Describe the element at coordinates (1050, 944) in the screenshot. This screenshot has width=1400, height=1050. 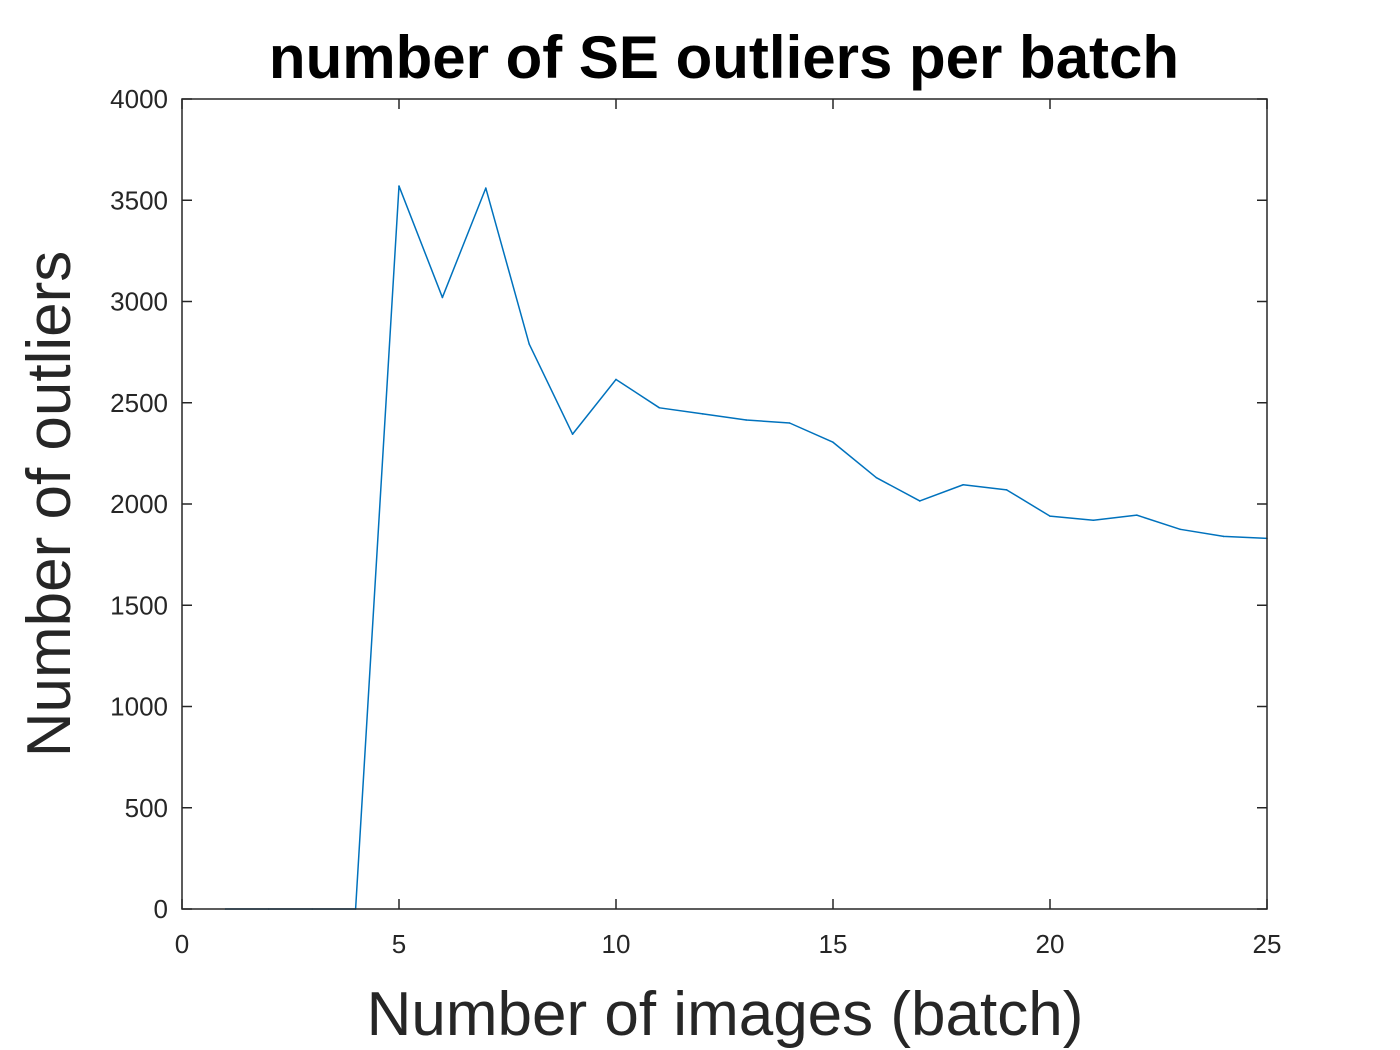
I see `x-tick-label: 20` at that location.